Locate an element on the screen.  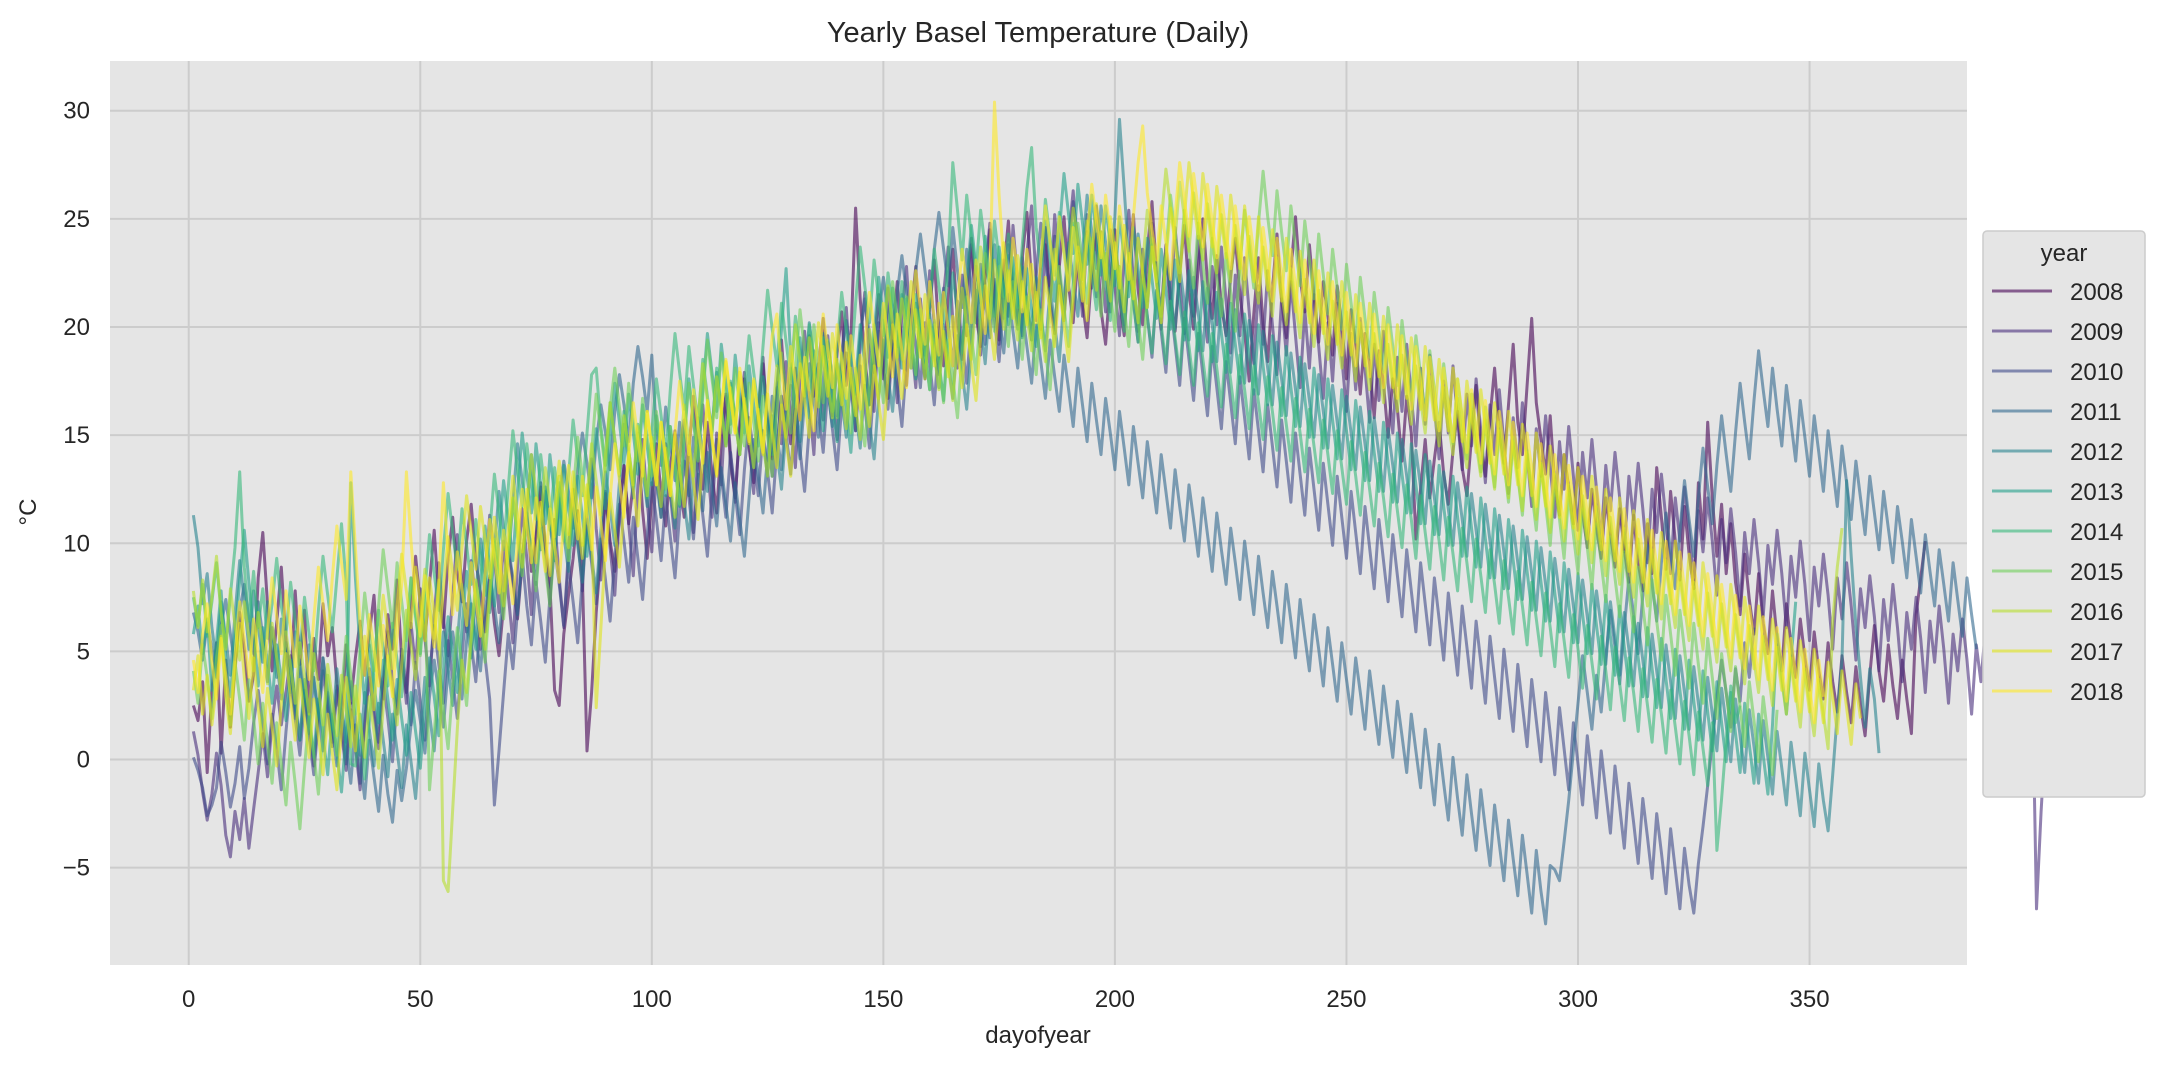
legend-label: 2017 is located at coordinates (2096, 652).